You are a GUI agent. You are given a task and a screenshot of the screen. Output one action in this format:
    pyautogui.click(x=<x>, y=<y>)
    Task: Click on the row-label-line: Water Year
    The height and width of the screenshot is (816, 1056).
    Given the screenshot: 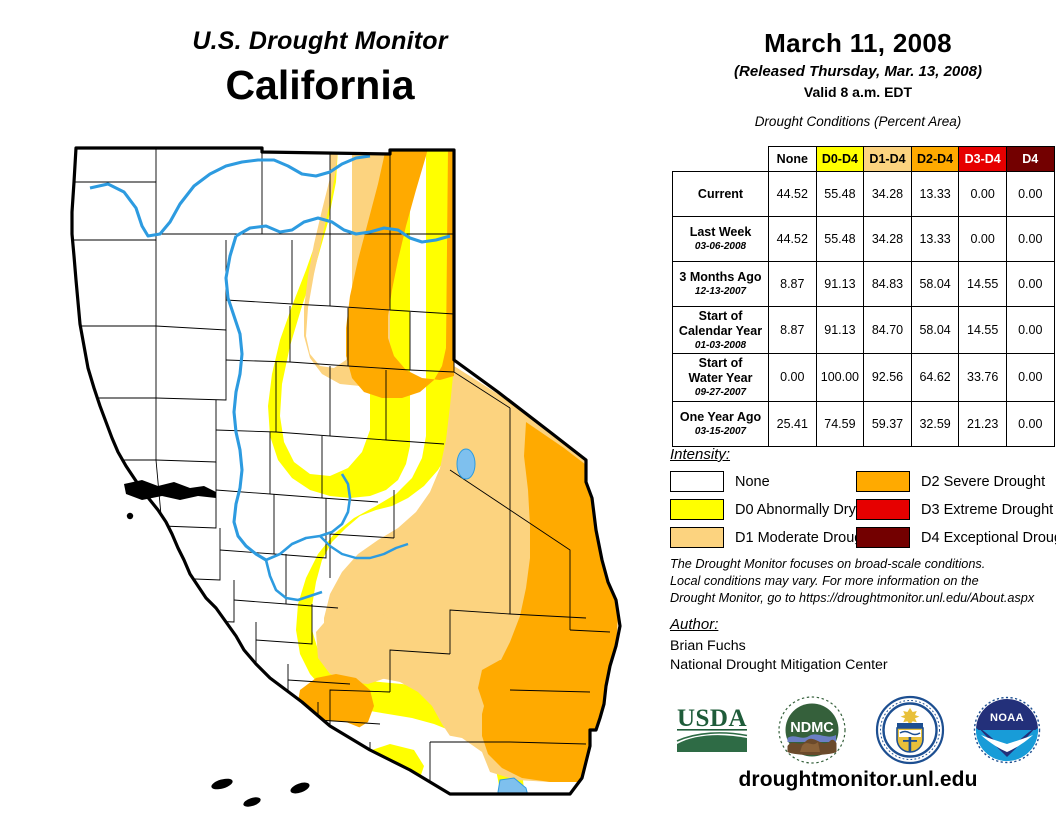 What is the action you would take?
    pyautogui.click(x=720, y=378)
    